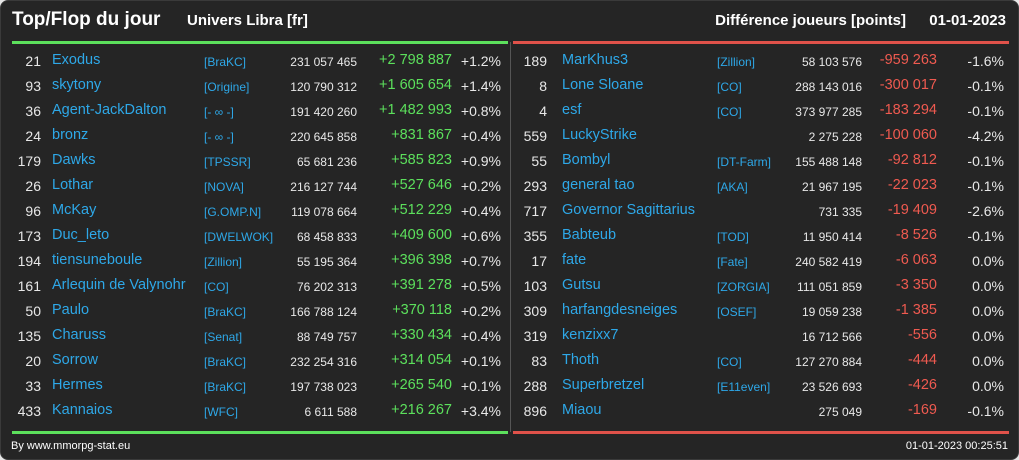  I want to click on player-rank: 21, so click(33, 61).